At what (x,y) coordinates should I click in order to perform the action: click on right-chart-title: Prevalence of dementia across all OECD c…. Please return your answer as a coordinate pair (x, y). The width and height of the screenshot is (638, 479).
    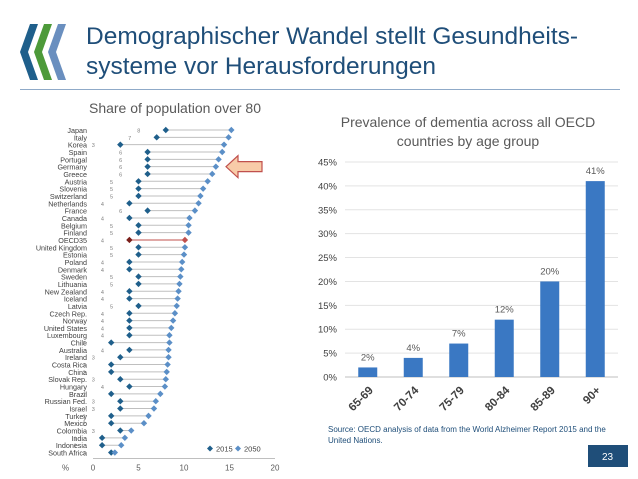
    Looking at the image, I should click on (468, 132).